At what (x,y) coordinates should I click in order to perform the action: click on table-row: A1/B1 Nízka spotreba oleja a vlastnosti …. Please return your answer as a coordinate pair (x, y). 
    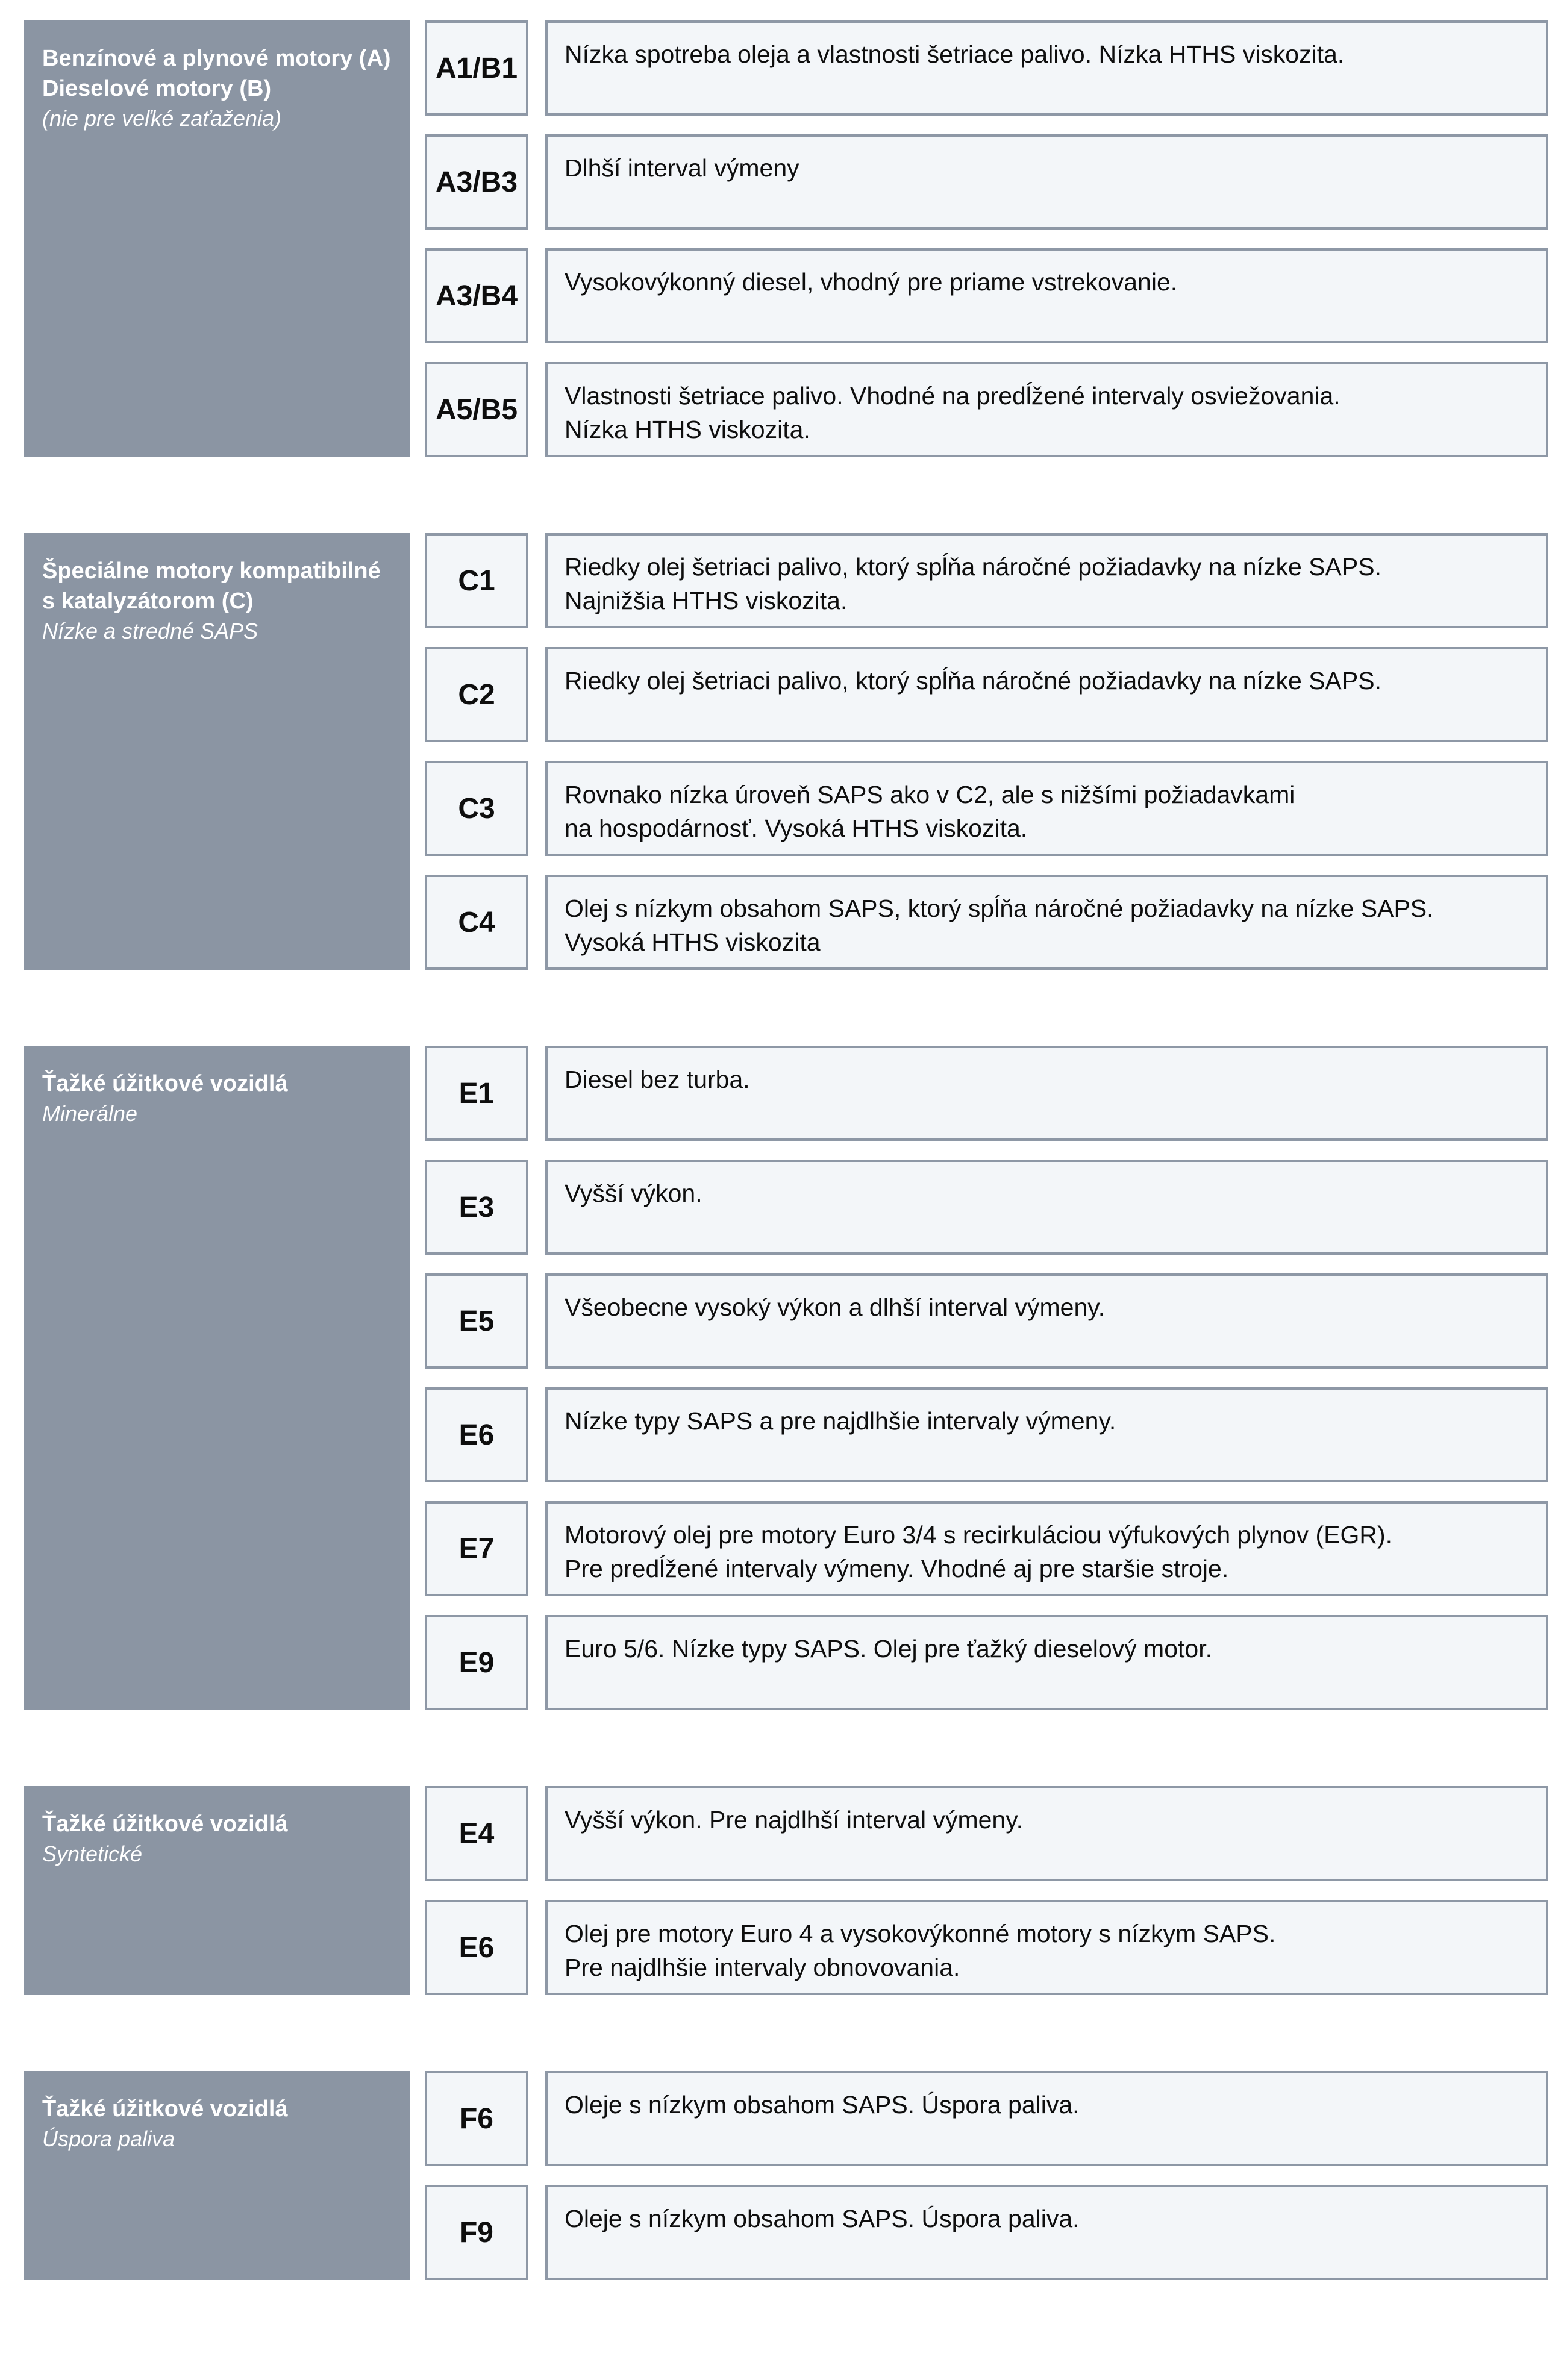
    Looking at the image, I should click on (986, 68).